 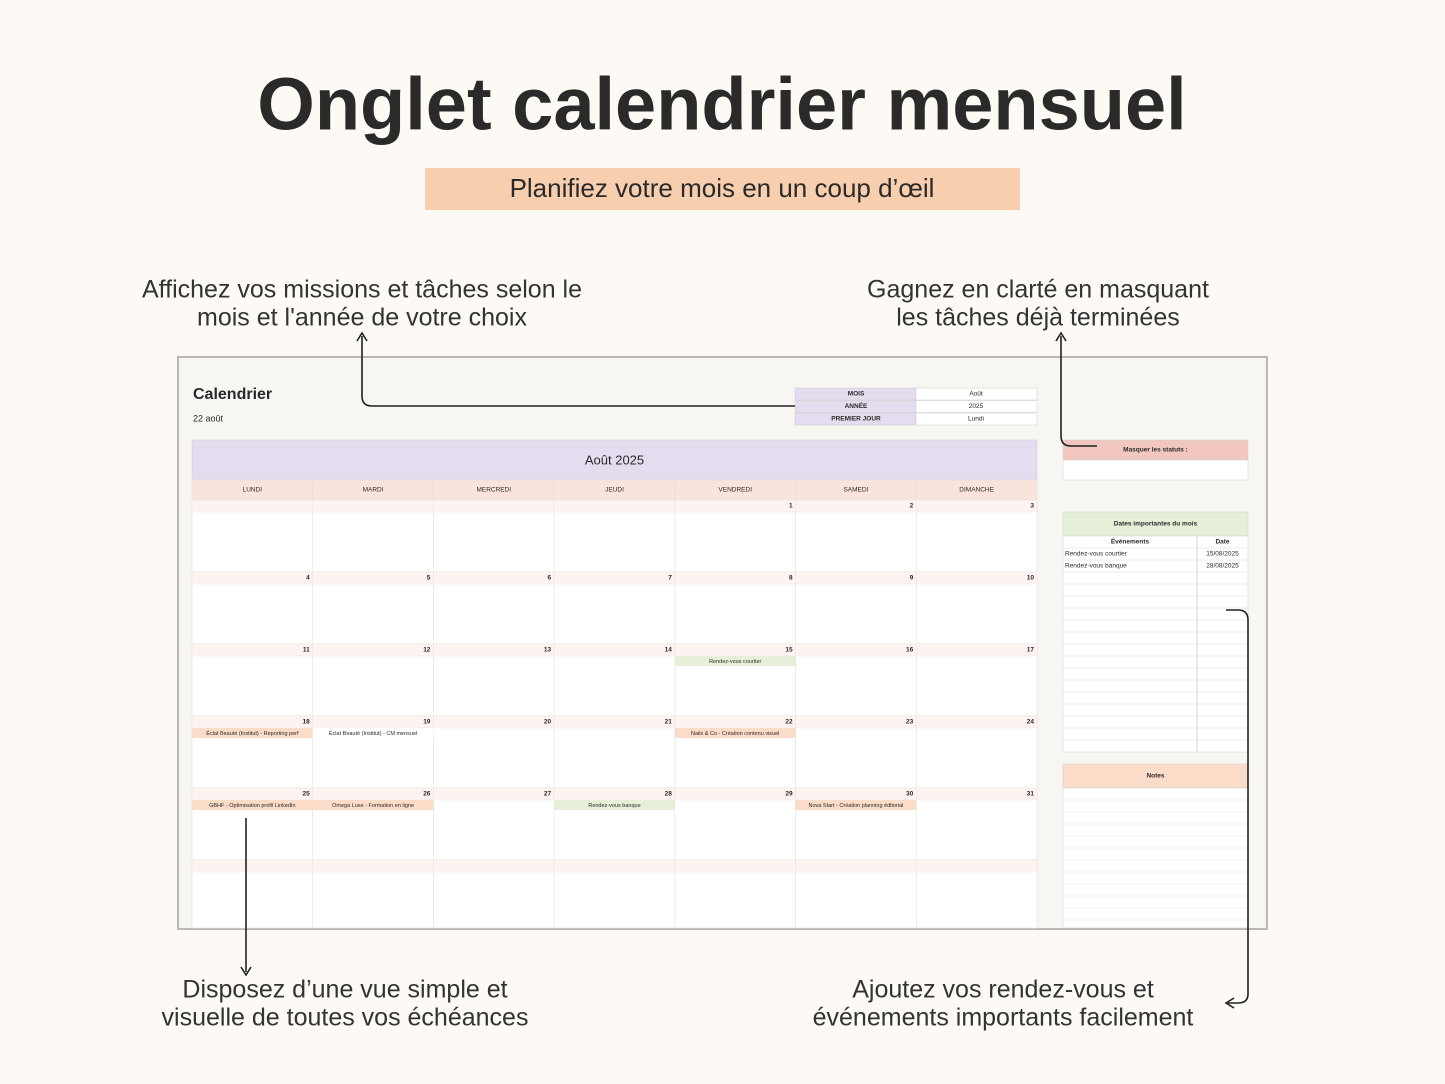 What do you see at coordinates (1130, 541) in the screenshot?
I see `col-header: Événements` at bounding box center [1130, 541].